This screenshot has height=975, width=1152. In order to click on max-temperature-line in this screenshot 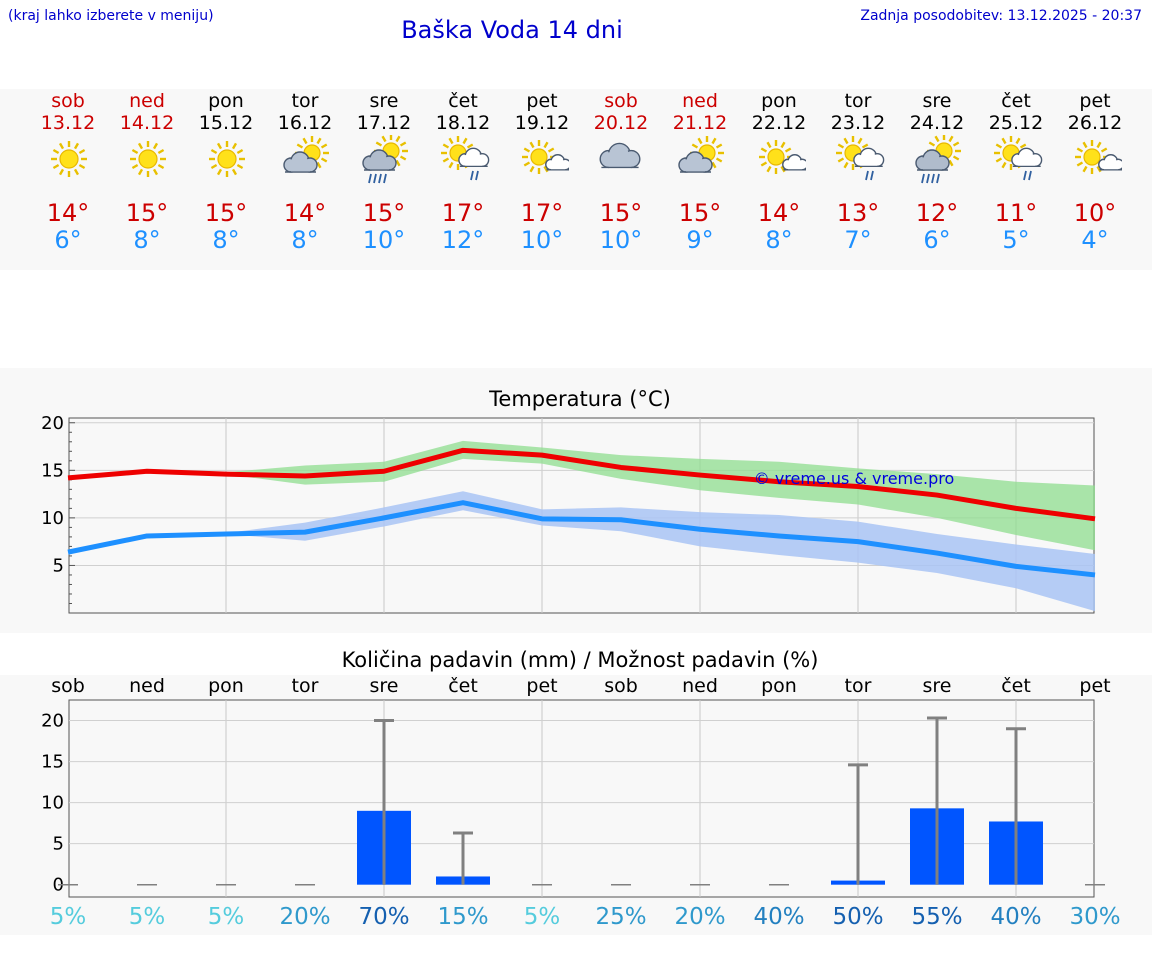, I will do `click(581, 484)`.